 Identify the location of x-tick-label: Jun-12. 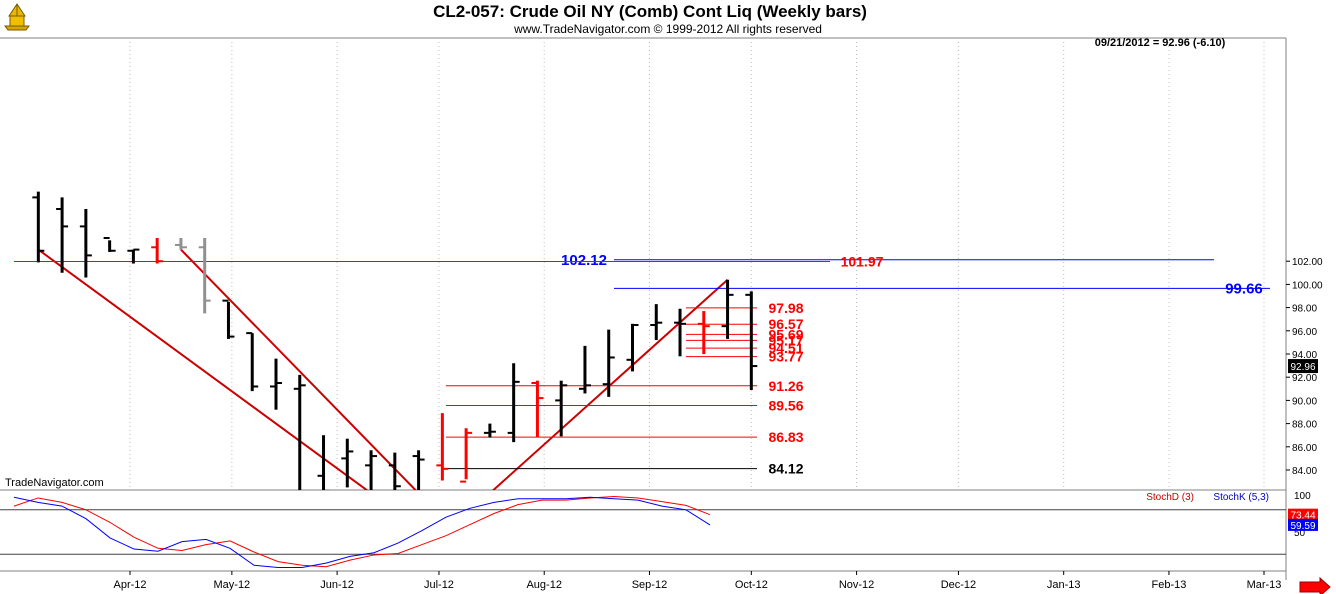
(337, 585).